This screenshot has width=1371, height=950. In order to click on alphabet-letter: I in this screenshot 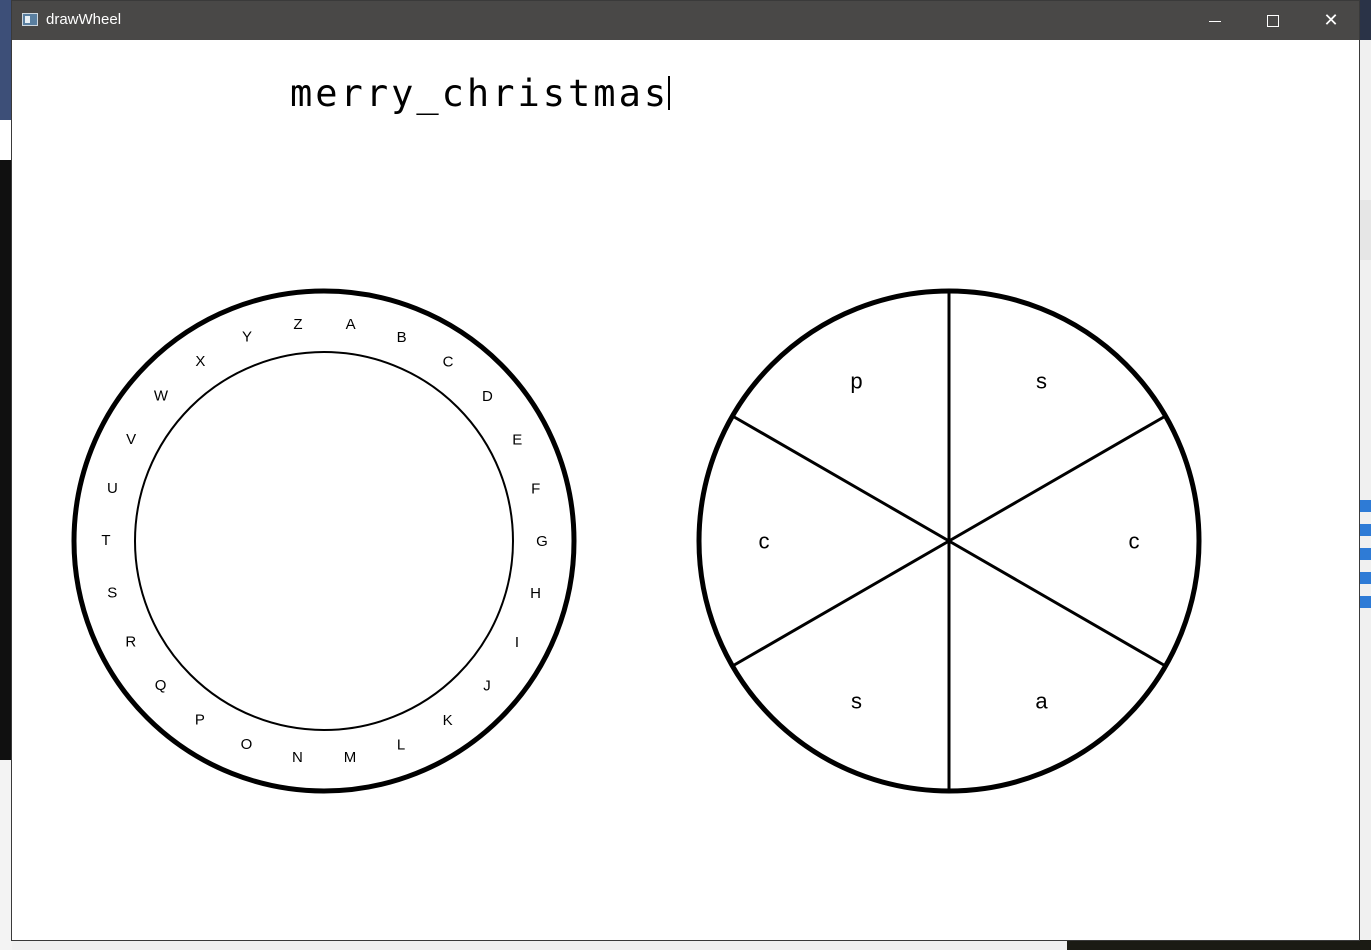, I will do `click(517, 642)`.